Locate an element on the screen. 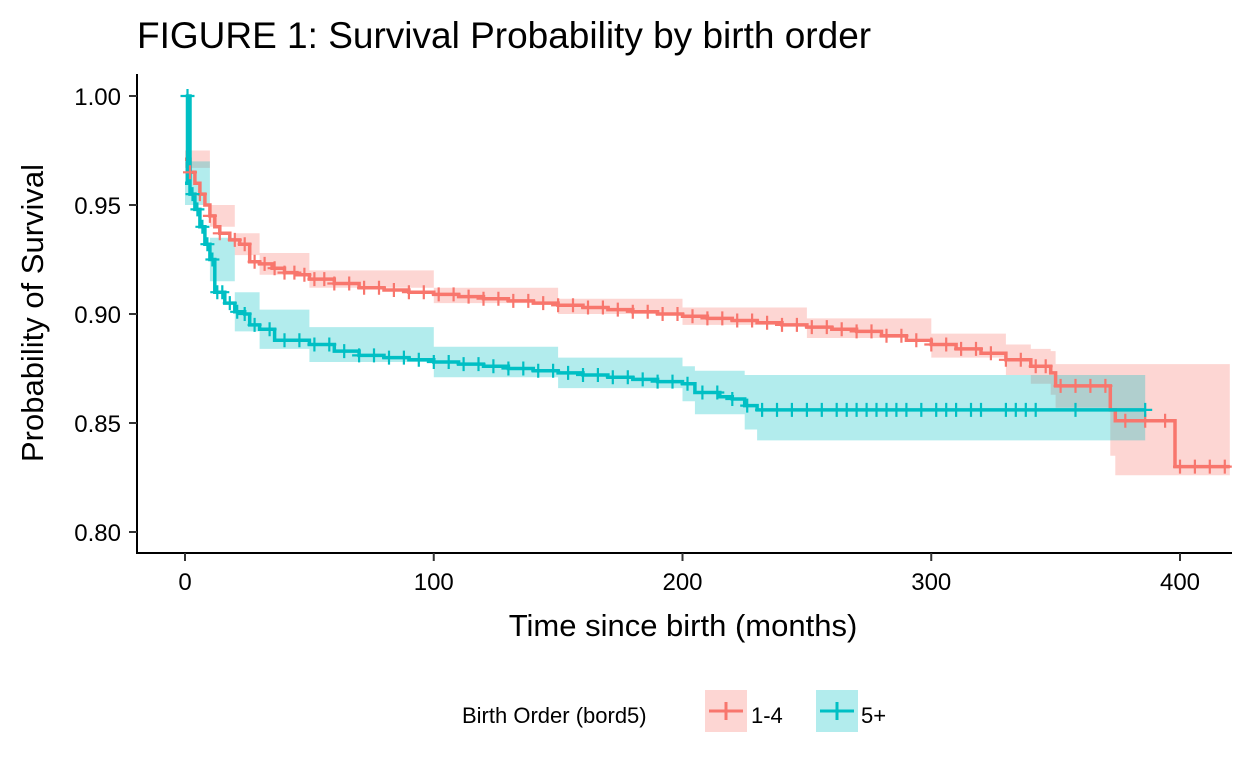 The width and height of the screenshot is (1248, 768). x-tick-label: 0 is located at coordinates (184, 582).